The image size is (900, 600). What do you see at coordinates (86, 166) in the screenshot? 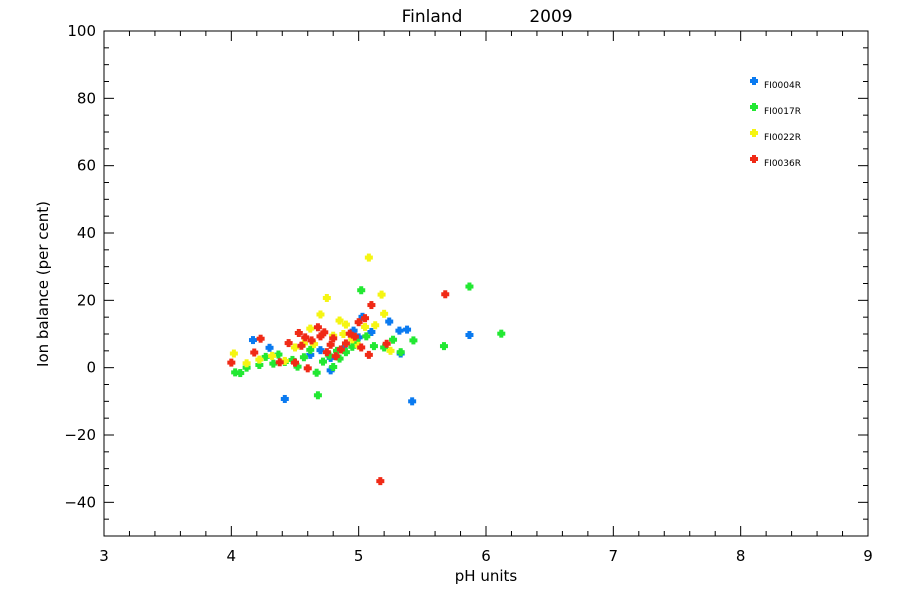
I see `y-tick-label: 60` at bounding box center [86, 166].